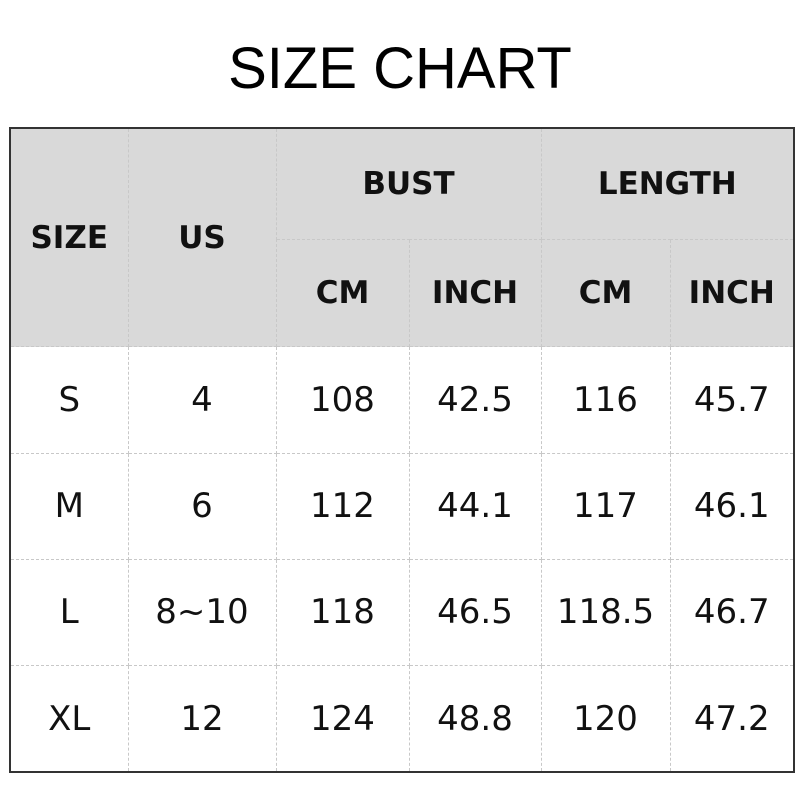 The height and width of the screenshot is (800, 800). Describe the element at coordinates (732, 506) in the screenshot. I see `cell-length-inch: 46.1` at that location.